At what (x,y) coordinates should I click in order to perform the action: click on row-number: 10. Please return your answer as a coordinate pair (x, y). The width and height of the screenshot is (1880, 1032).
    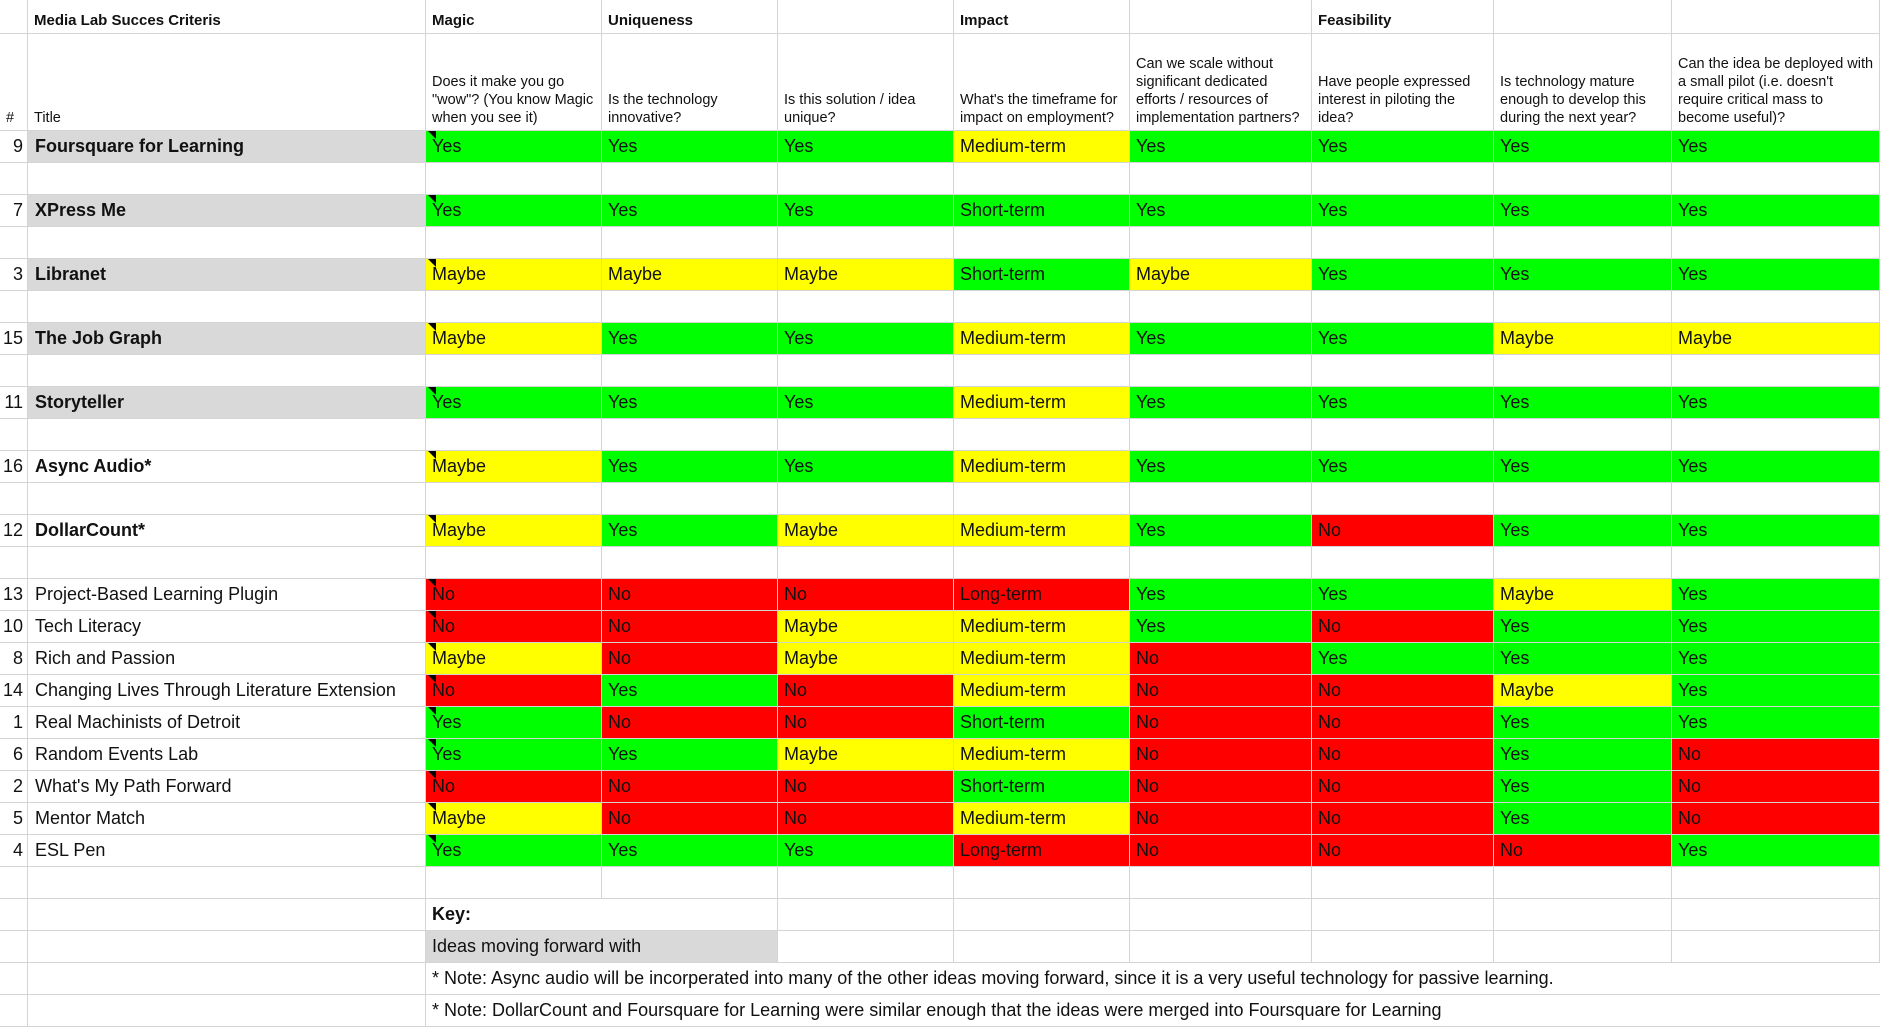
    Looking at the image, I should click on (14, 627).